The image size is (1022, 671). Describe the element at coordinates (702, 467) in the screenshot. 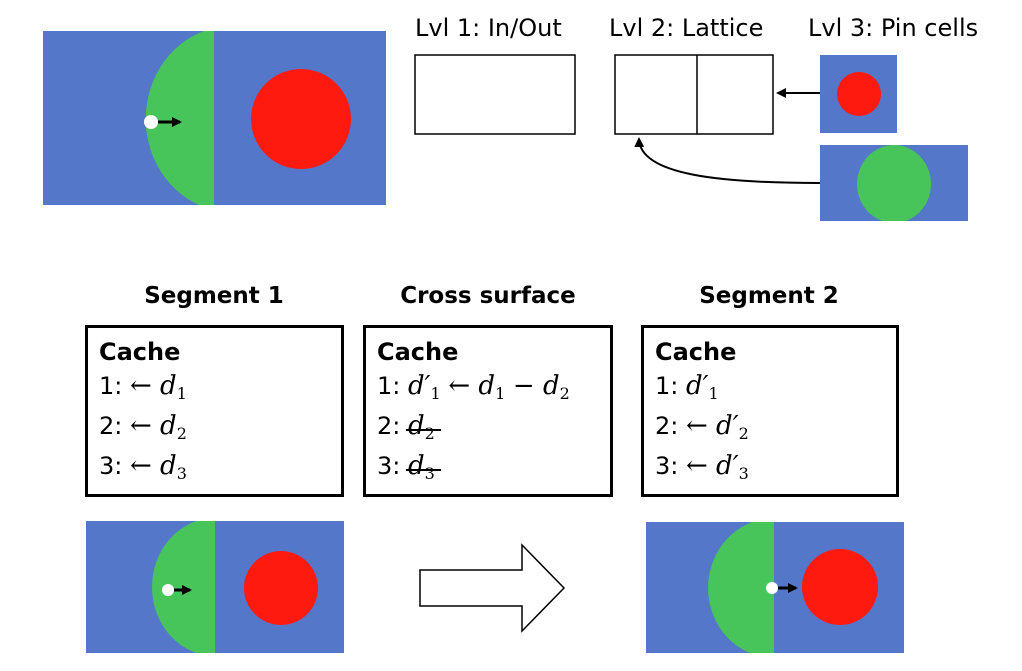

I see `cache-line-3: 3: ← d′3` at that location.